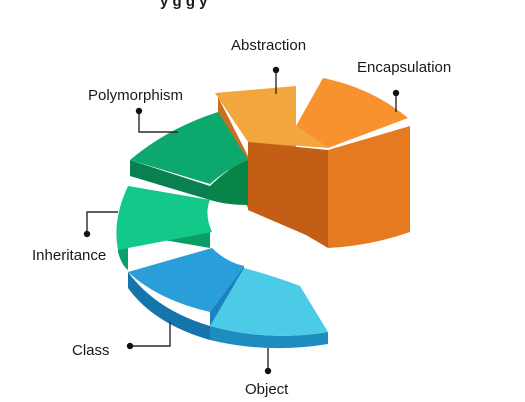  I want to click on leader-encapsulation, so click(396, 100).